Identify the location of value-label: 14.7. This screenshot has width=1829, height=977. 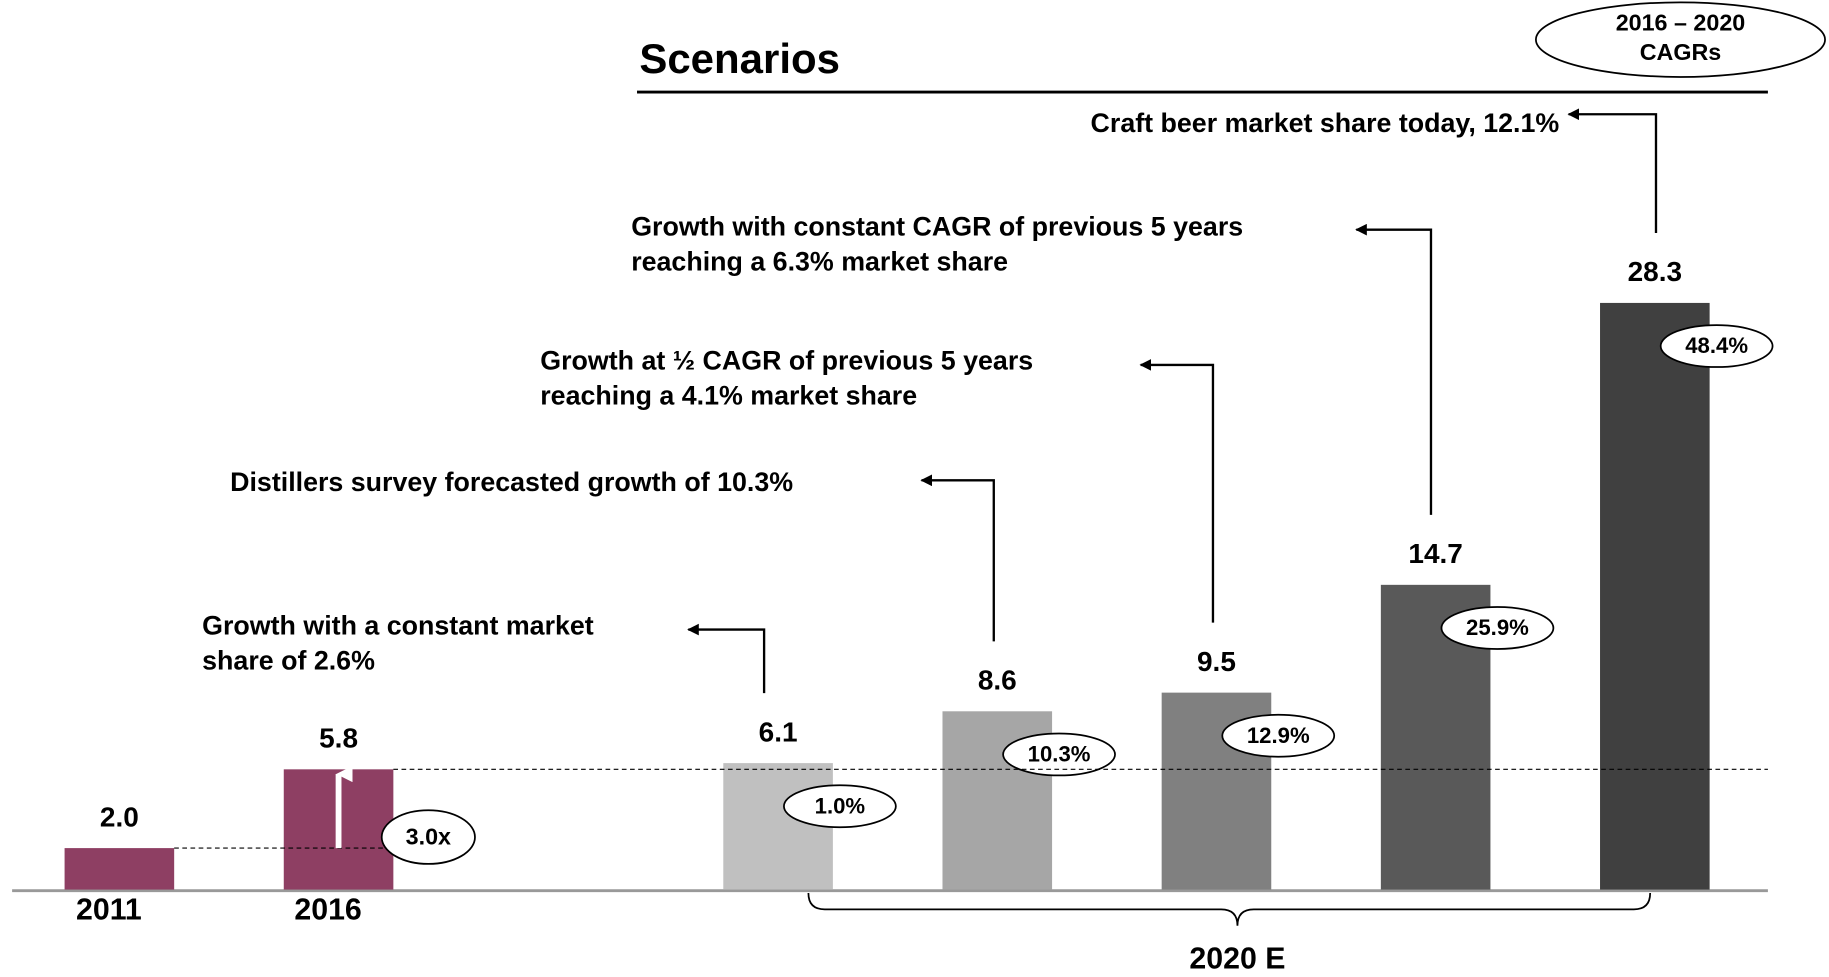
(1435, 553).